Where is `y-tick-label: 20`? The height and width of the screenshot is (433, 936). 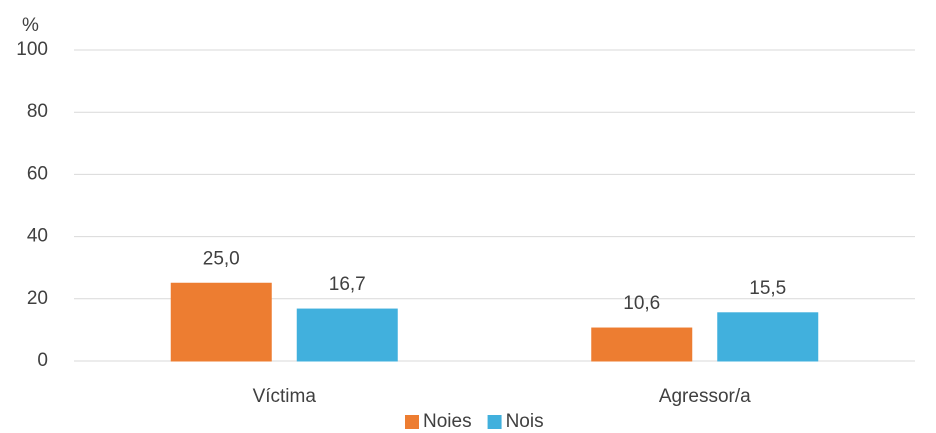
y-tick-label: 20 is located at coordinates (37, 298).